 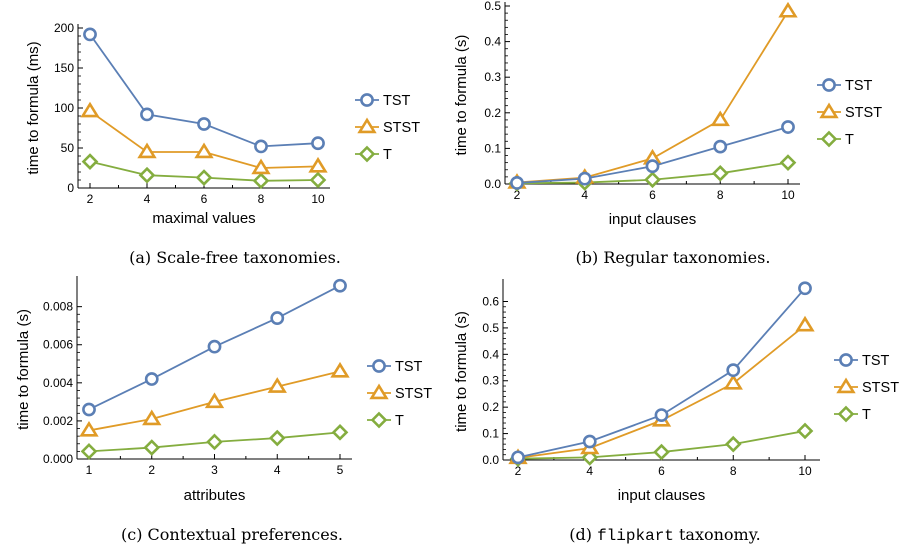 I want to click on caption-a: (a) Scale-free taxonomies., so click(x=235, y=257).